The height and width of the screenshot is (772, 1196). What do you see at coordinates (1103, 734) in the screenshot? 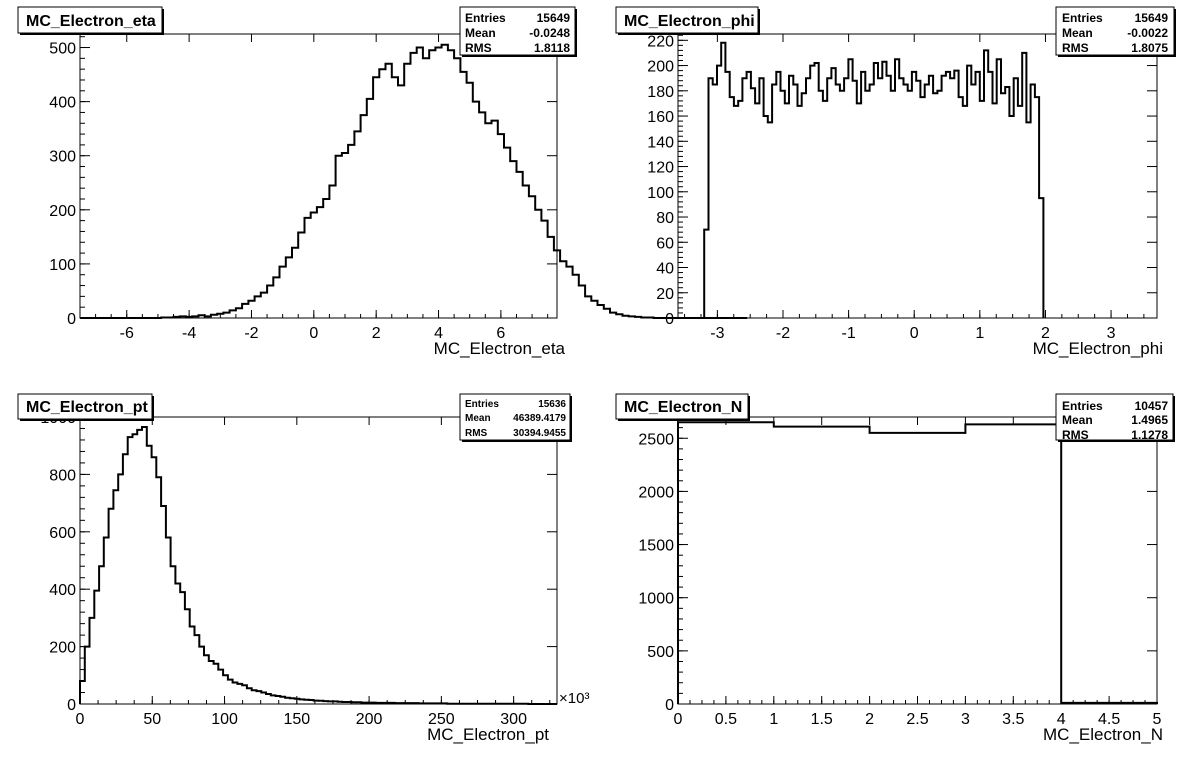
I see `x-axis-title: MC_Electron_N` at bounding box center [1103, 734].